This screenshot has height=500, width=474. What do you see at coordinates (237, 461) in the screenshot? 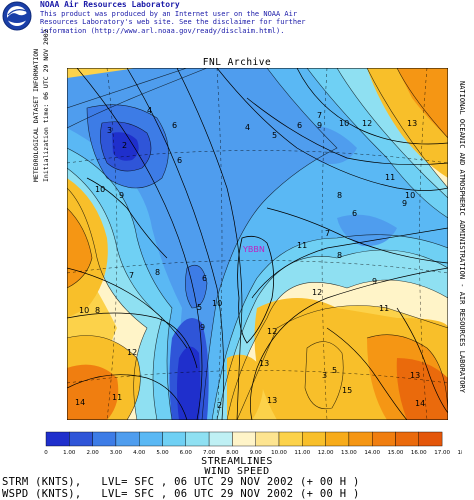
I see `footer-title-1: STREAMLINES` at bounding box center [237, 461].